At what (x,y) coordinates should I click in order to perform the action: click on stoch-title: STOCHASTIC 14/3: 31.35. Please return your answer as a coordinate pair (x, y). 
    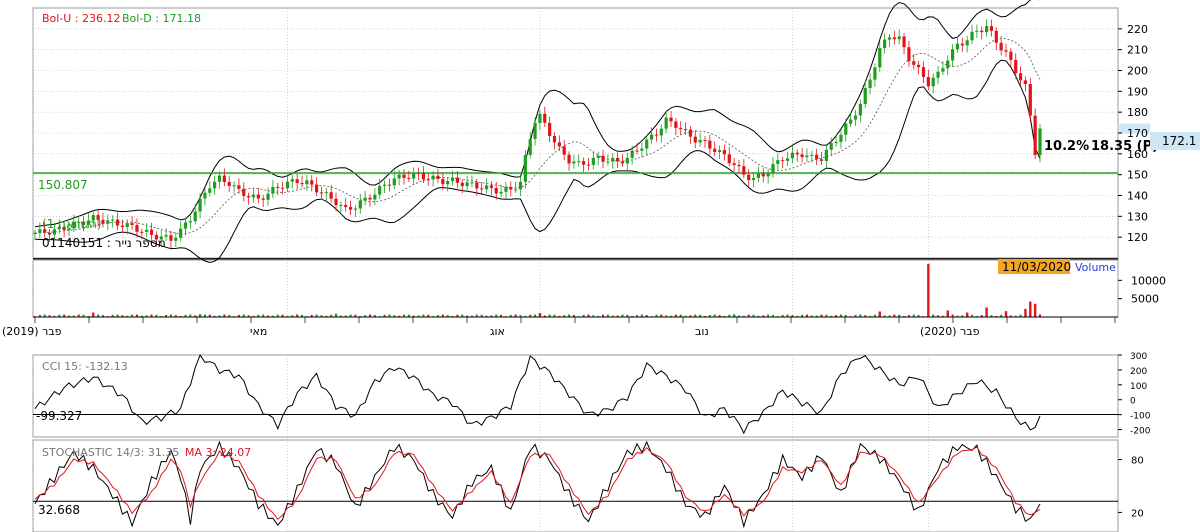
    Looking at the image, I should click on (110, 452).